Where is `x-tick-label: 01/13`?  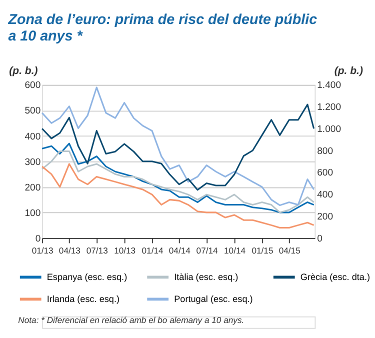 x-tick-label: 01/13 is located at coordinates (43, 251).